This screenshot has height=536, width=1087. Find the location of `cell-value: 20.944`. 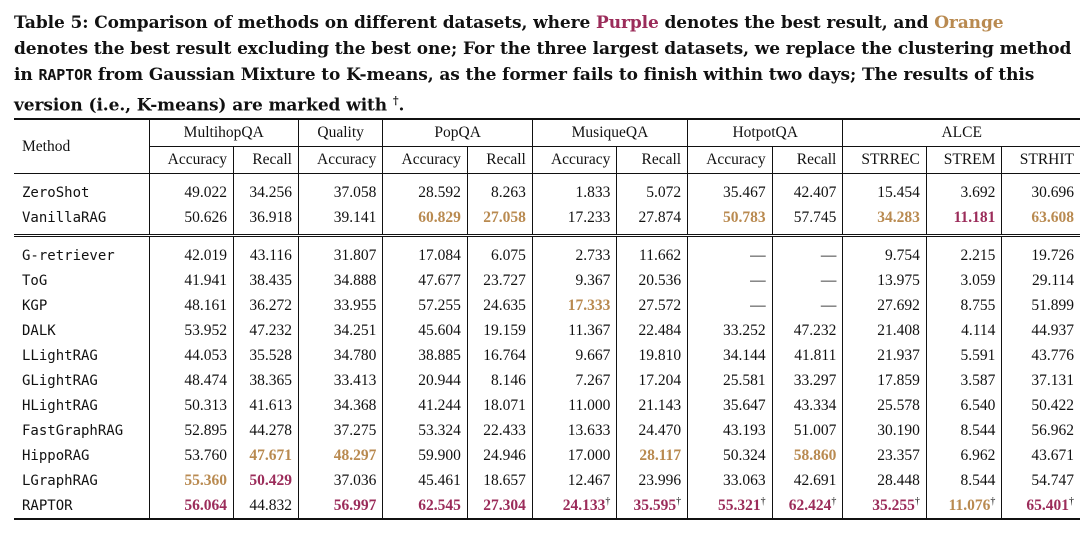

cell-value: 20.944 is located at coordinates (439, 380).